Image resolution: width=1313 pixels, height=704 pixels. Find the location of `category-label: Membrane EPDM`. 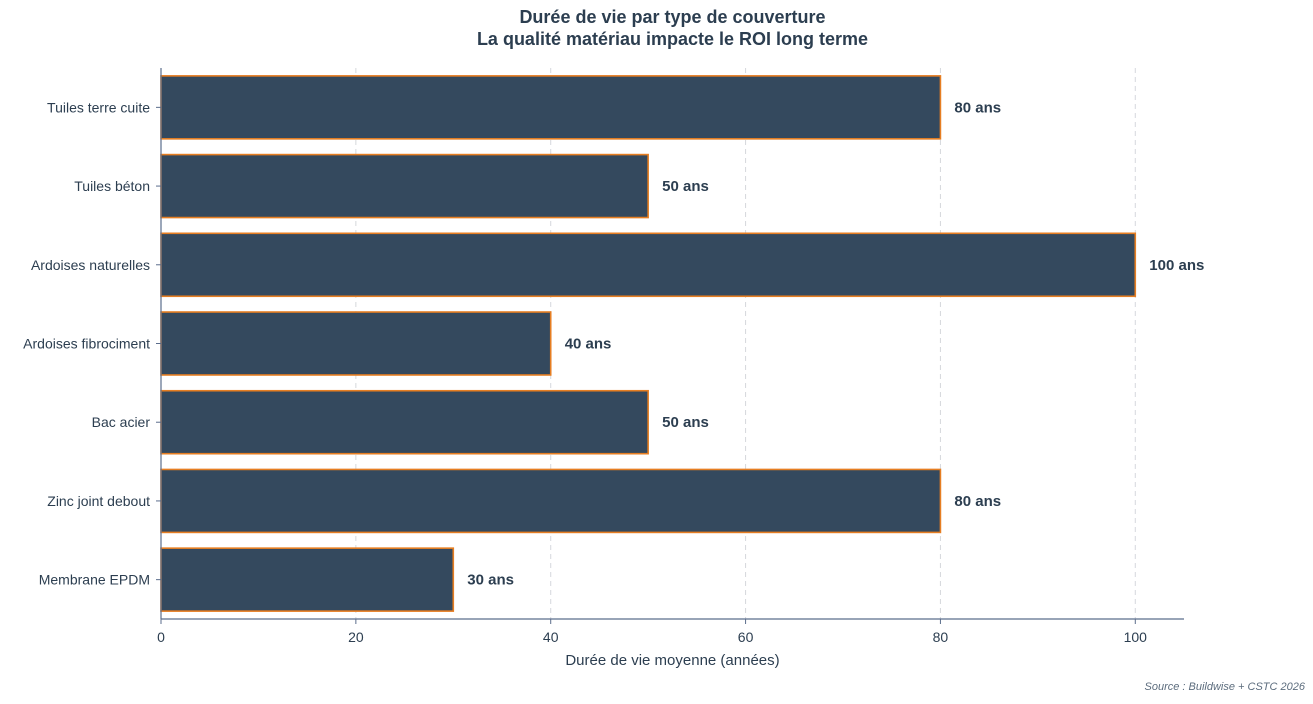

category-label: Membrane EPDM is located at coordinates (94, 580).